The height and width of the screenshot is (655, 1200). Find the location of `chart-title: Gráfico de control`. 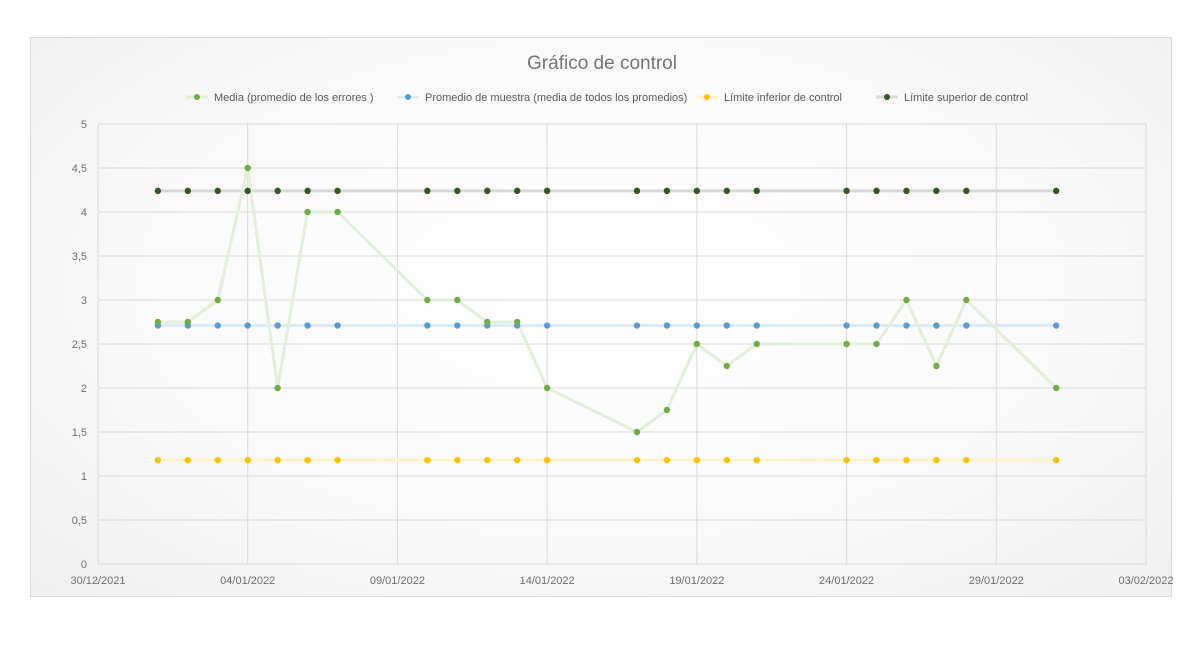

chart-title: Gráfico de control is located at coordinates (602, 63).